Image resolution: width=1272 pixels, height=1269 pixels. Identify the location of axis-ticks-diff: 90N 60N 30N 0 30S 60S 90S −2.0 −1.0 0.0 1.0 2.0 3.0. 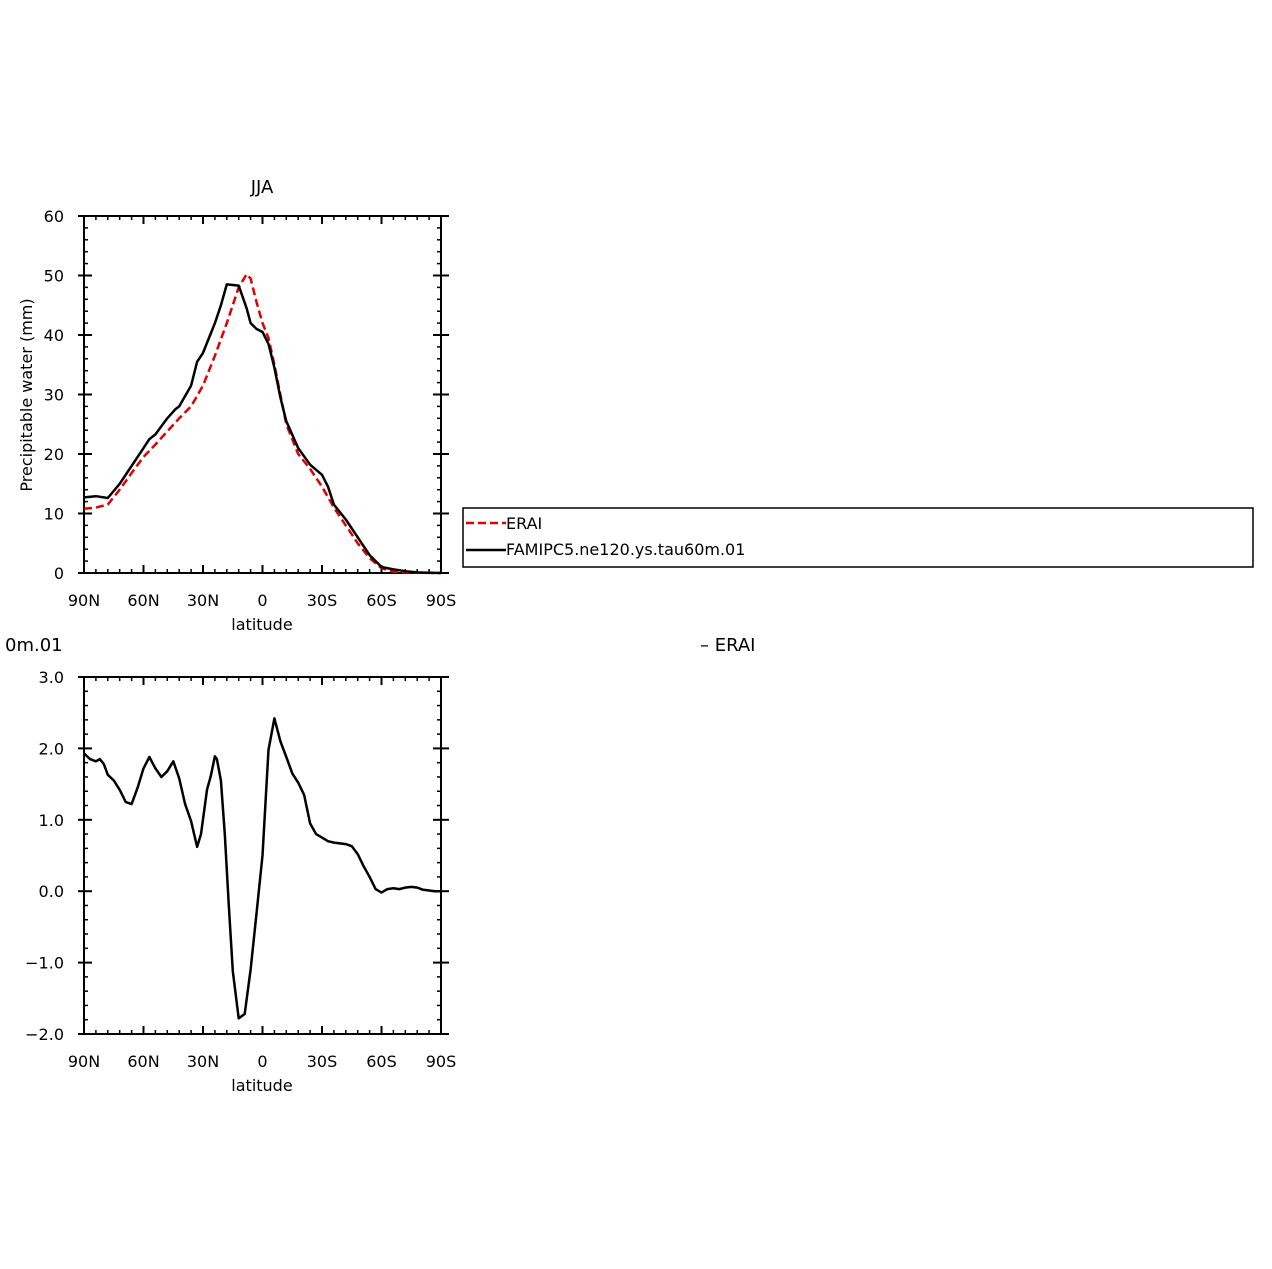
(240, 869).